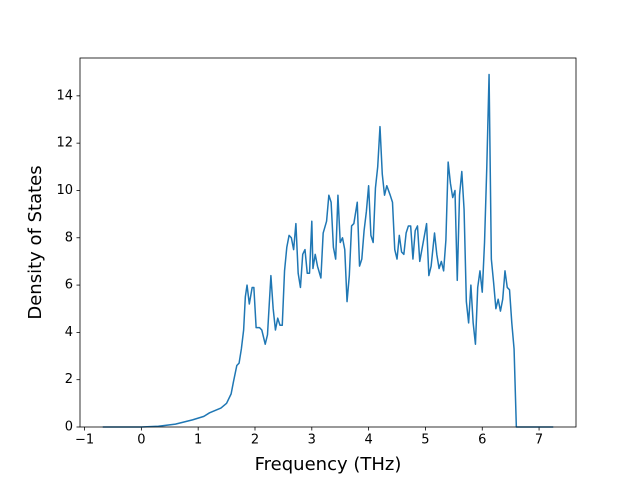 The image size is (640, 484). I want to click on y-tick-label: 4, so click(69, 332).